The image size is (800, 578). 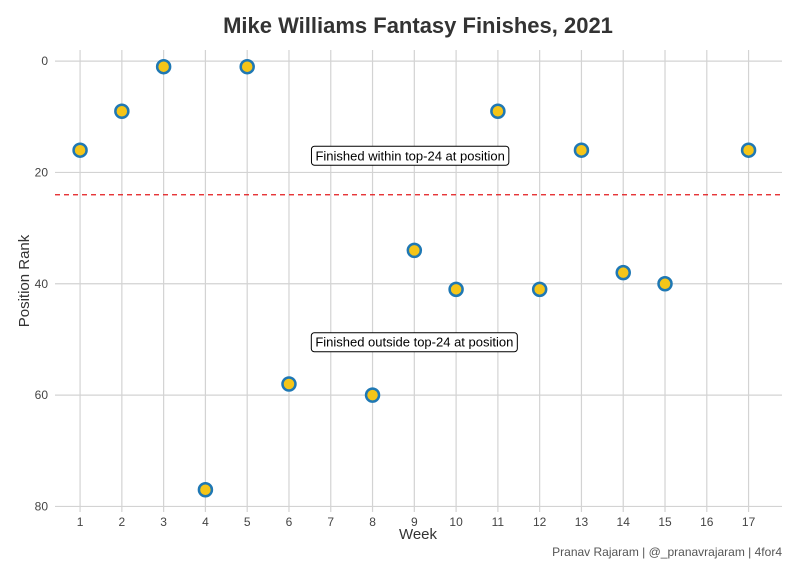 I want to click on y-tick-label: 80, so click(x=42, y=506).